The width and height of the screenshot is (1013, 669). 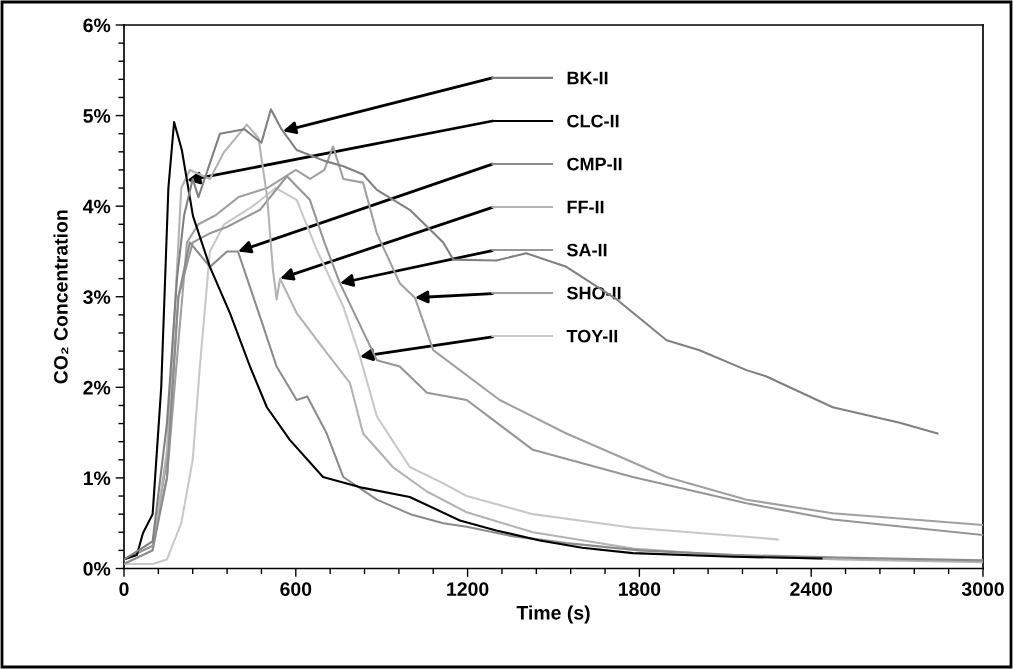 I want to click on y-tick-label: 3%, so click(x=97, y=297).